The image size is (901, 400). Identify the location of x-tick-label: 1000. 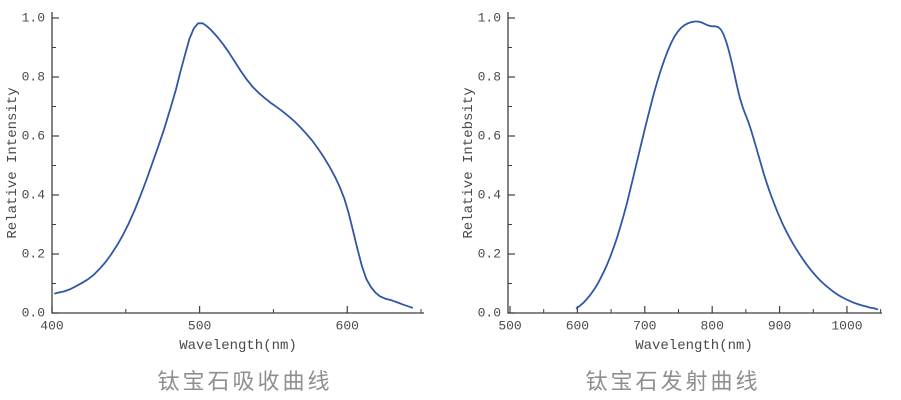
(847, 326).